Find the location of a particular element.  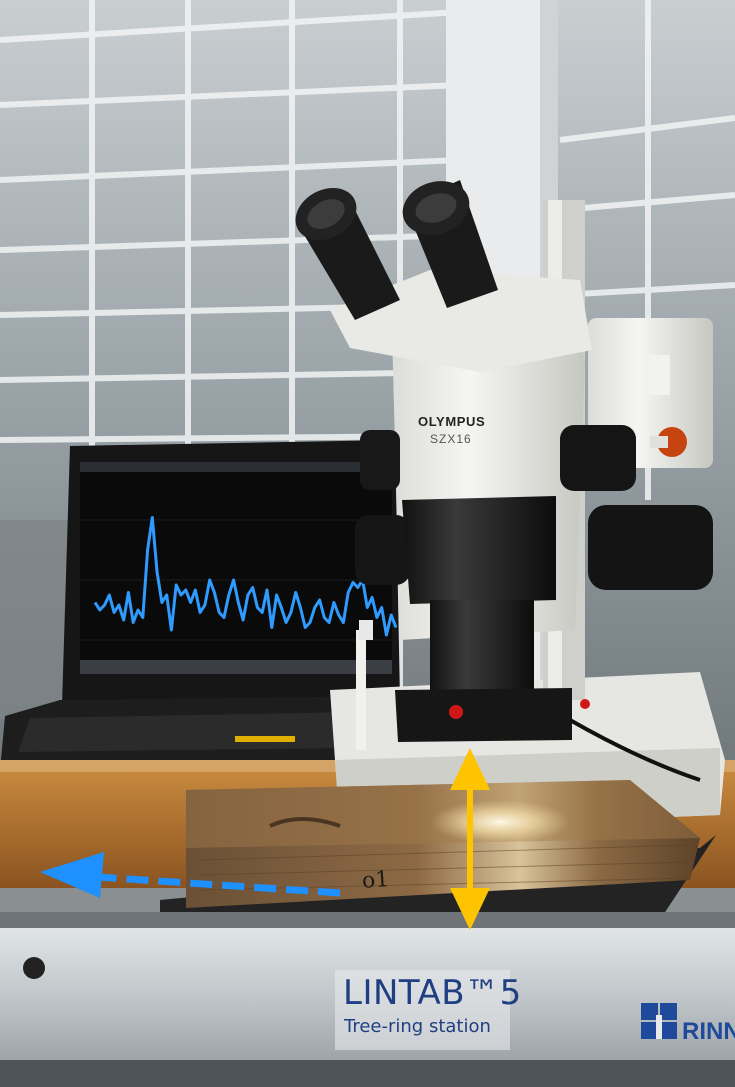

laptop-screen is located at coordinates (236, 562).